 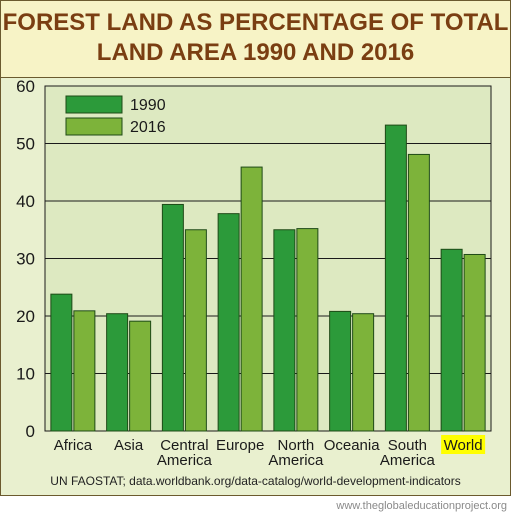 I want to click on credit-text: www.theglobaleducationproject.org, so click(x=421, y=506).